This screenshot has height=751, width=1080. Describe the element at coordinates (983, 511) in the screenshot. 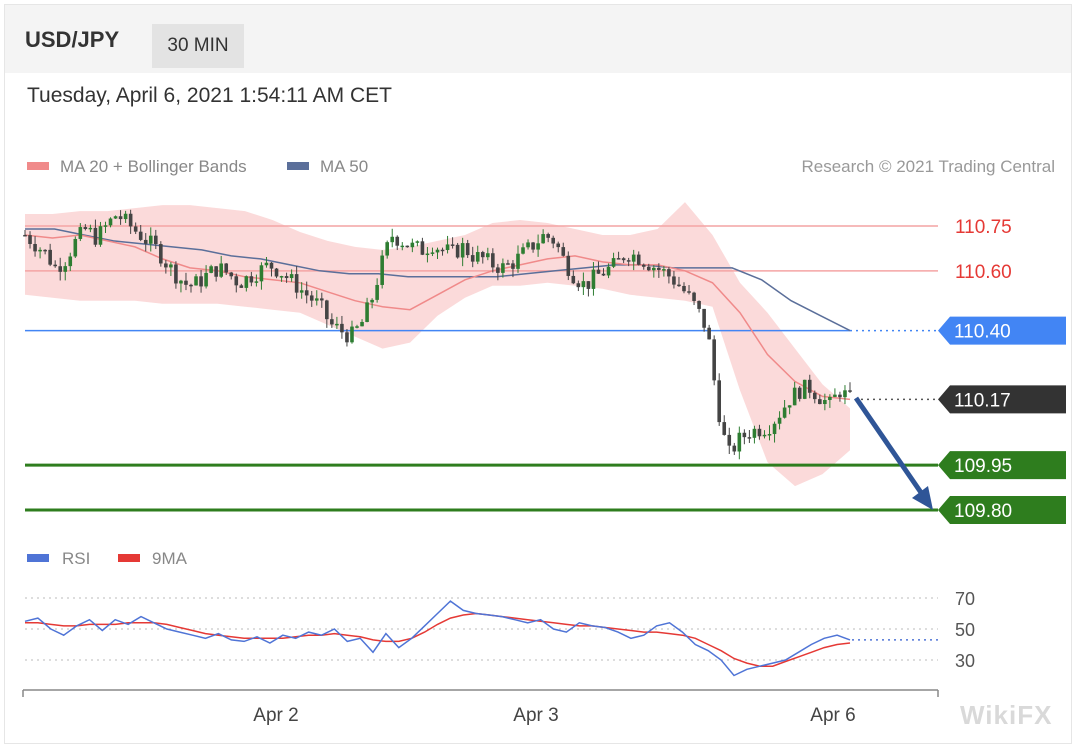

I see `support-tag-109.80-label: 109.80` at that location.